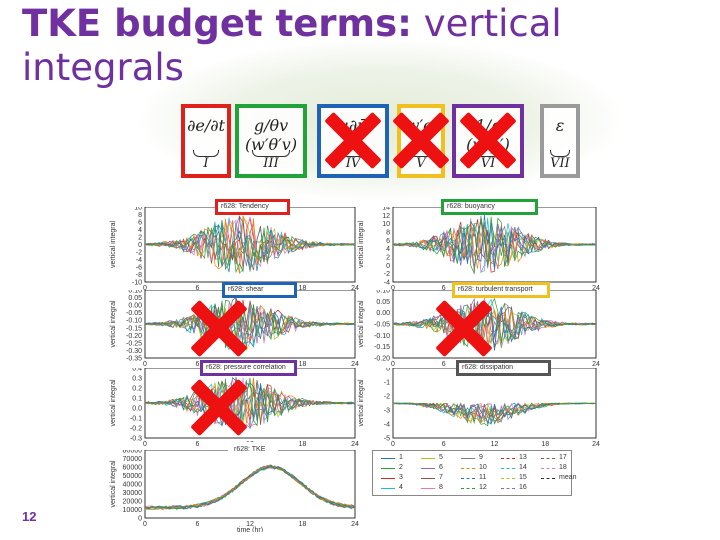 Image resolution: width=720 pixels, height=540 pixels. Describe the element at coordinates (252, 207) in the screenshot. I see `panel-title: r628: Tendency` at that location.